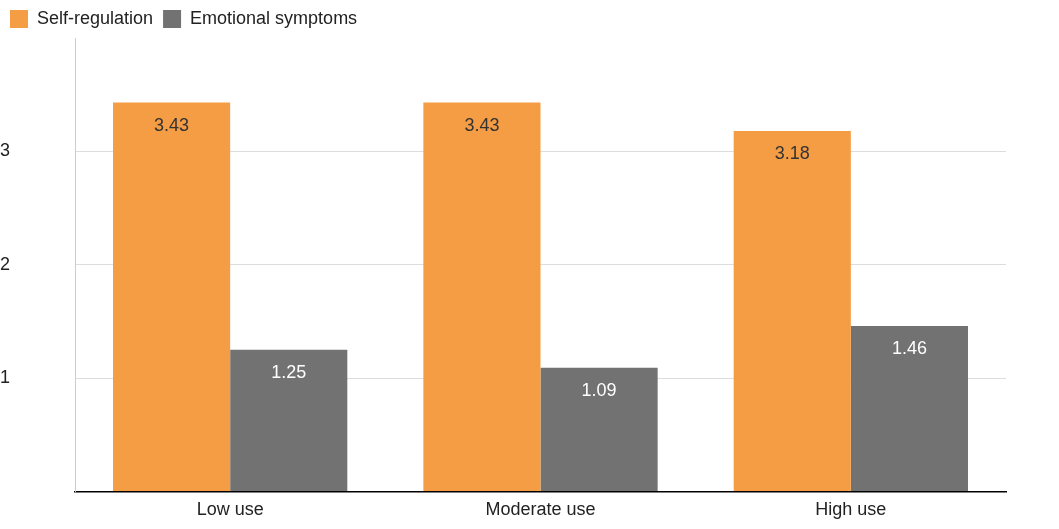 The image size is (1059, 529). Describe the element at coordinates (851, 509) in the screenshot. I see `x-tick-label: High use` at that location.